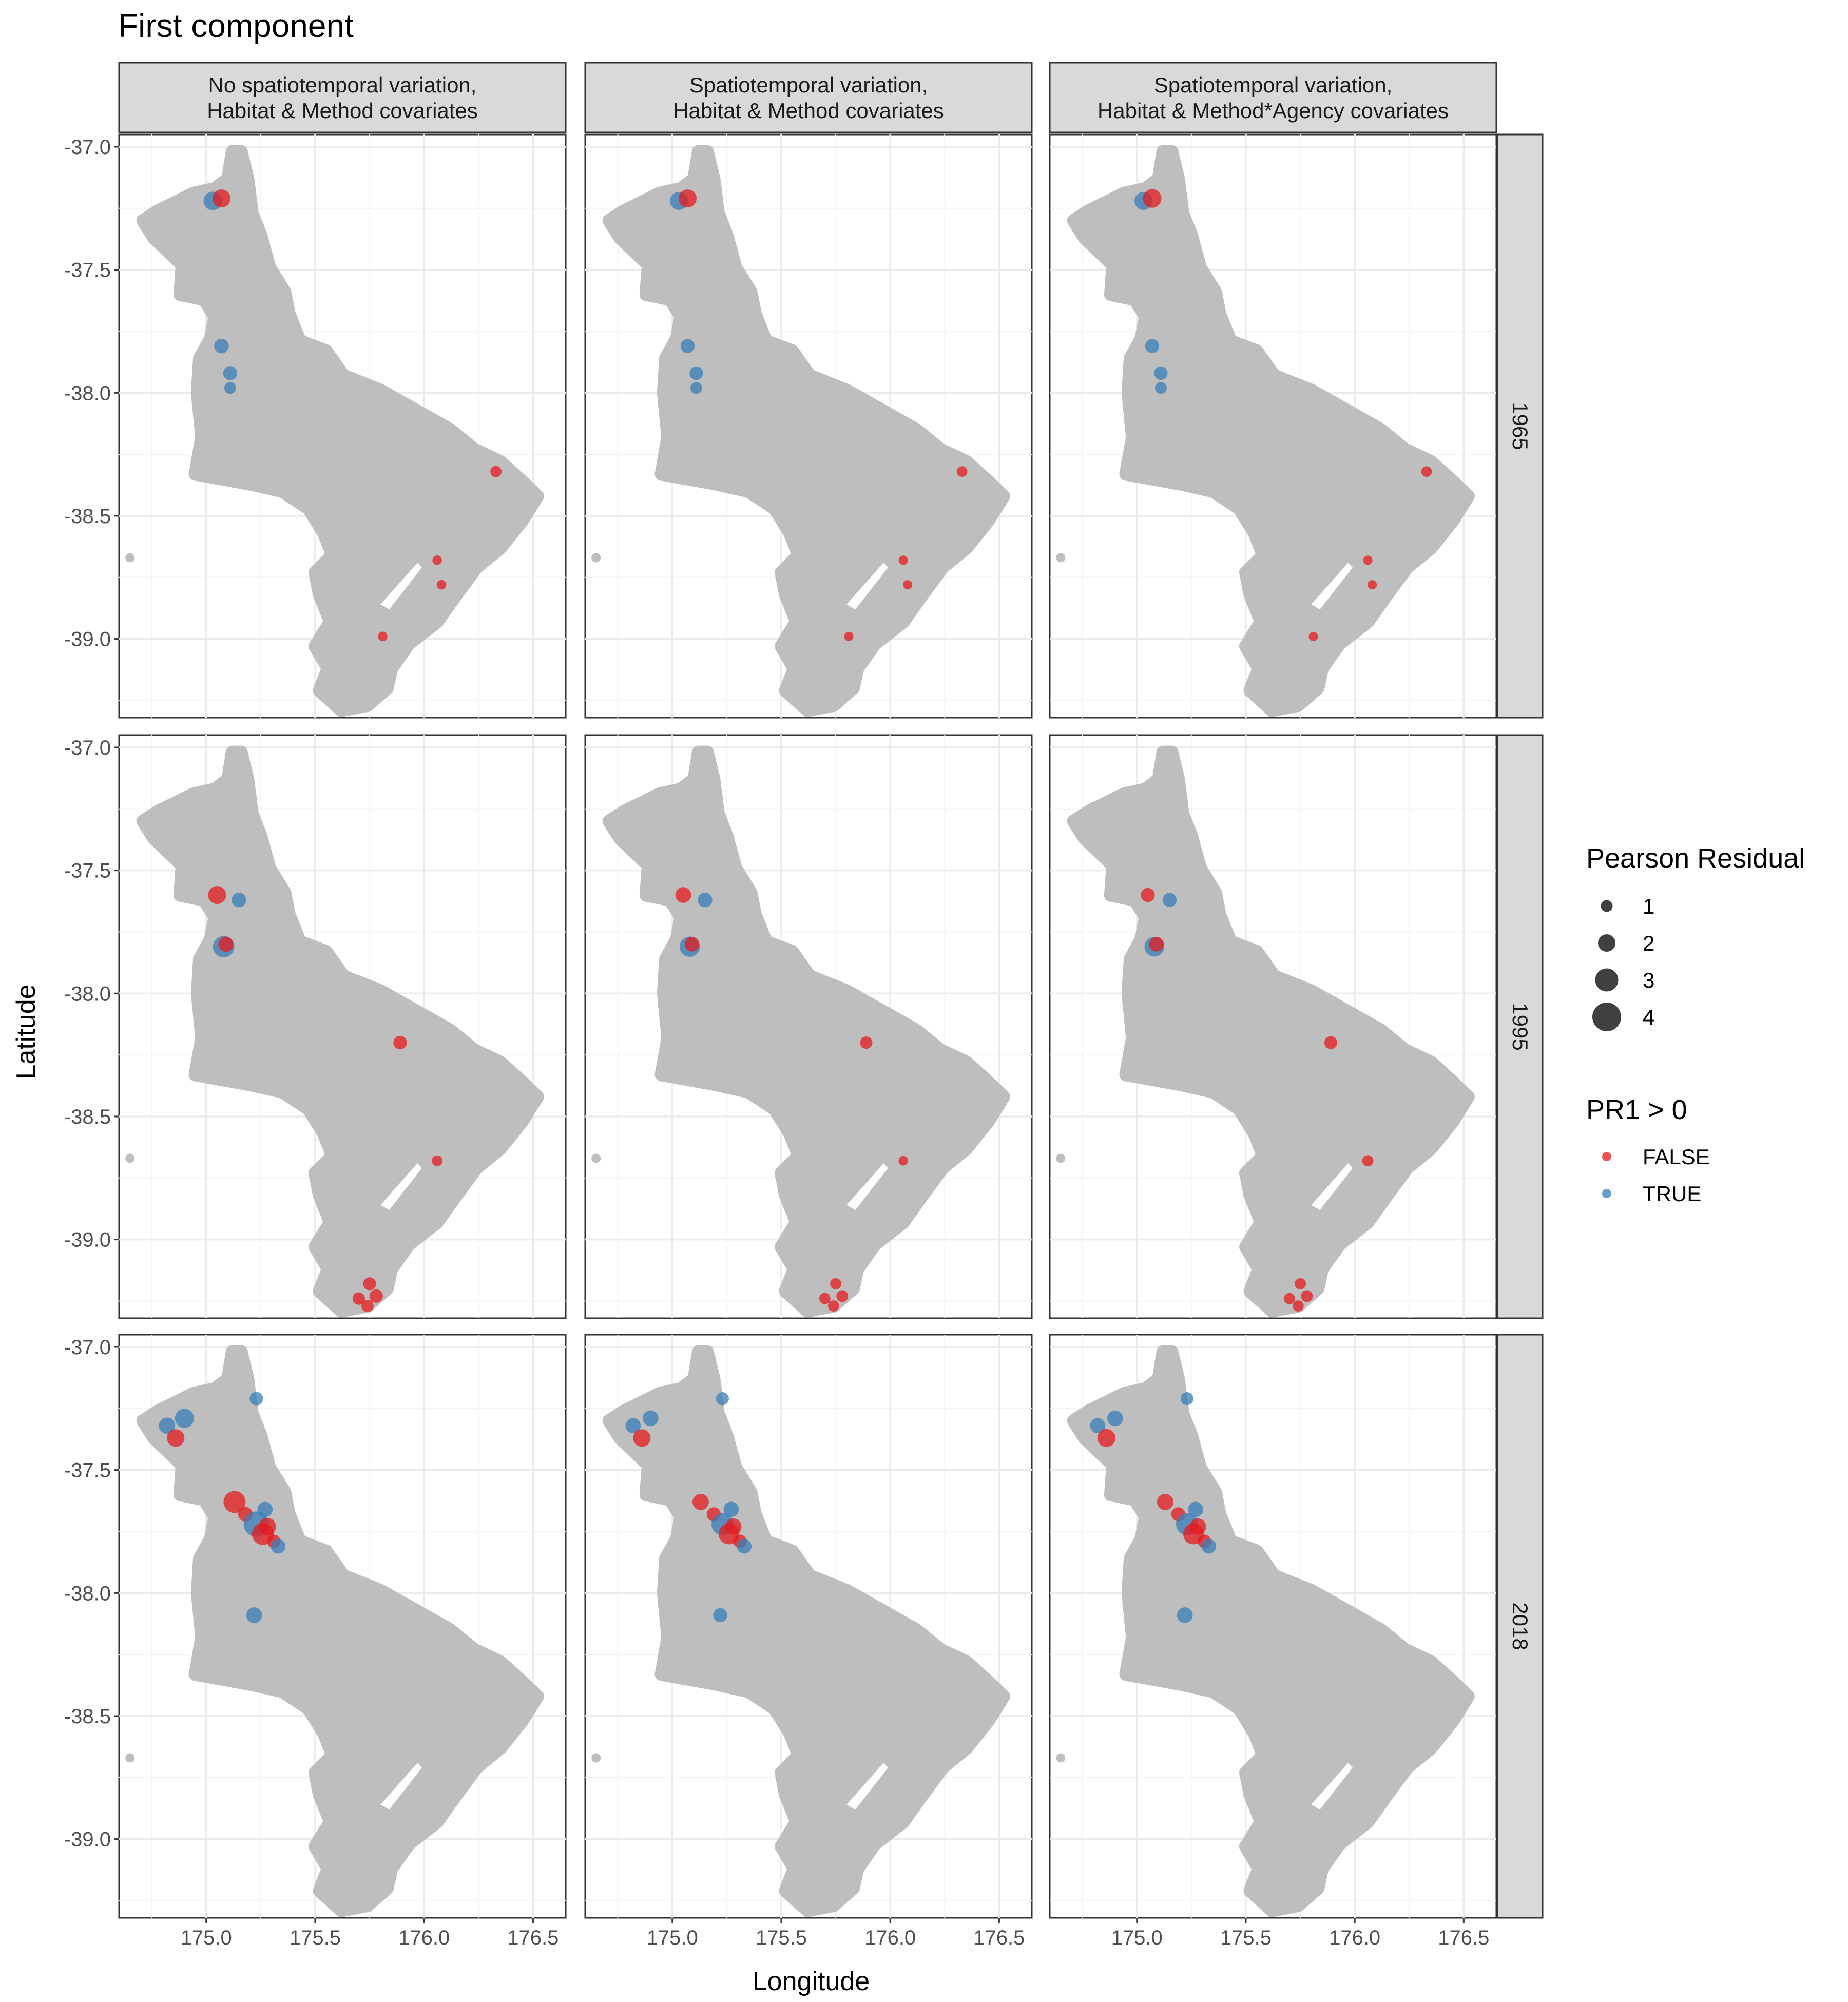  What do you see at coordinates (1648, 980) in the screenshot?
I see `size-legend-label: 3` at bounding box center [1648, 980].